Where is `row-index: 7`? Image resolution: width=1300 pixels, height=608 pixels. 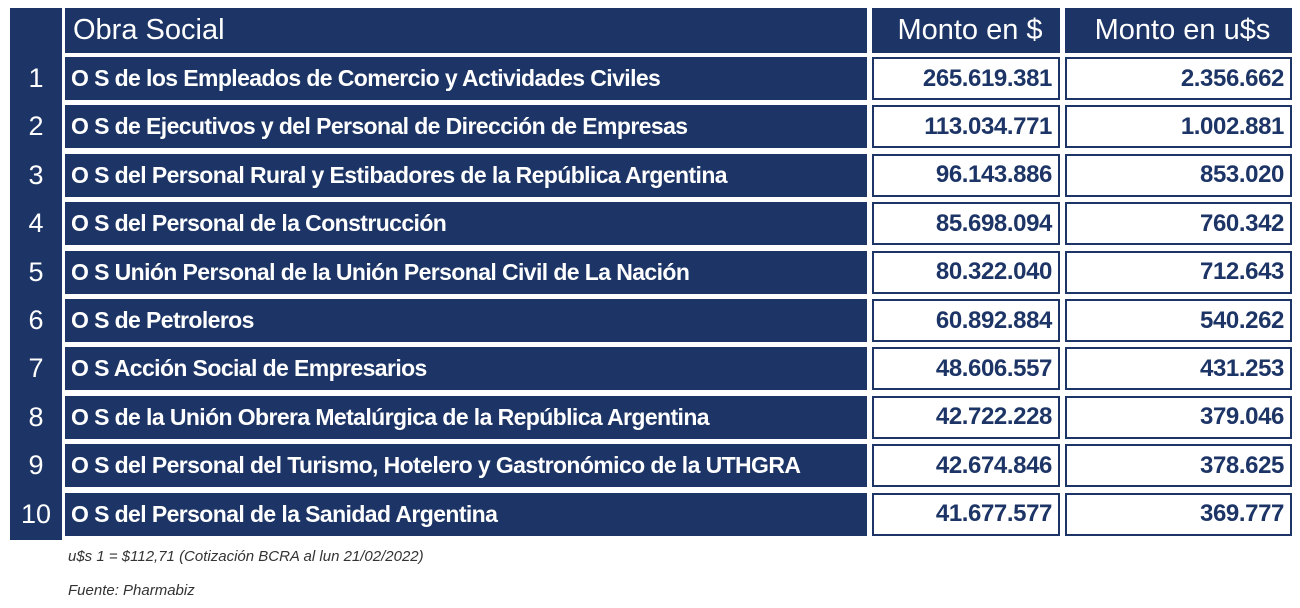 row-index: 7 is located at coordinates (36, 368).